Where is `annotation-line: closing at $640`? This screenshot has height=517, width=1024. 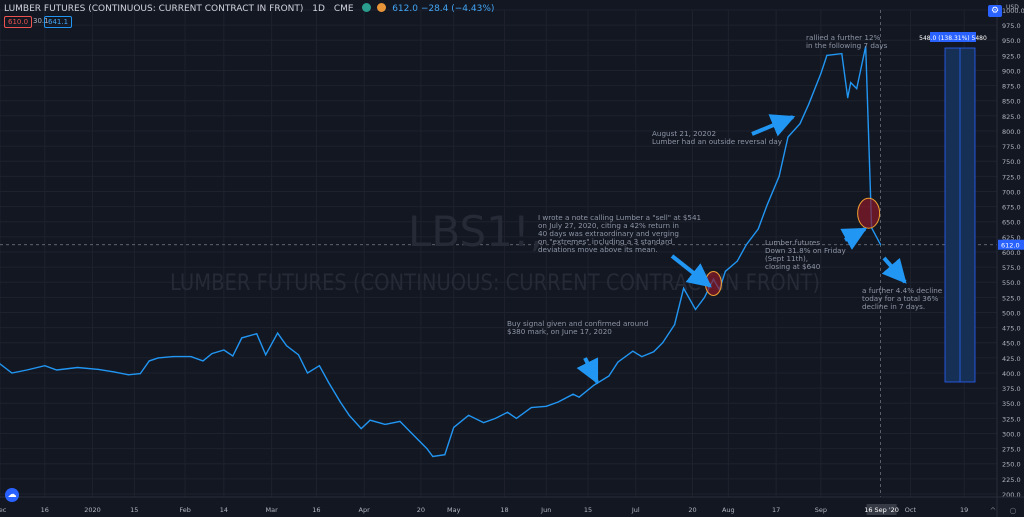
annotation-line: closing at $640 is located at coordinates (793, 266).